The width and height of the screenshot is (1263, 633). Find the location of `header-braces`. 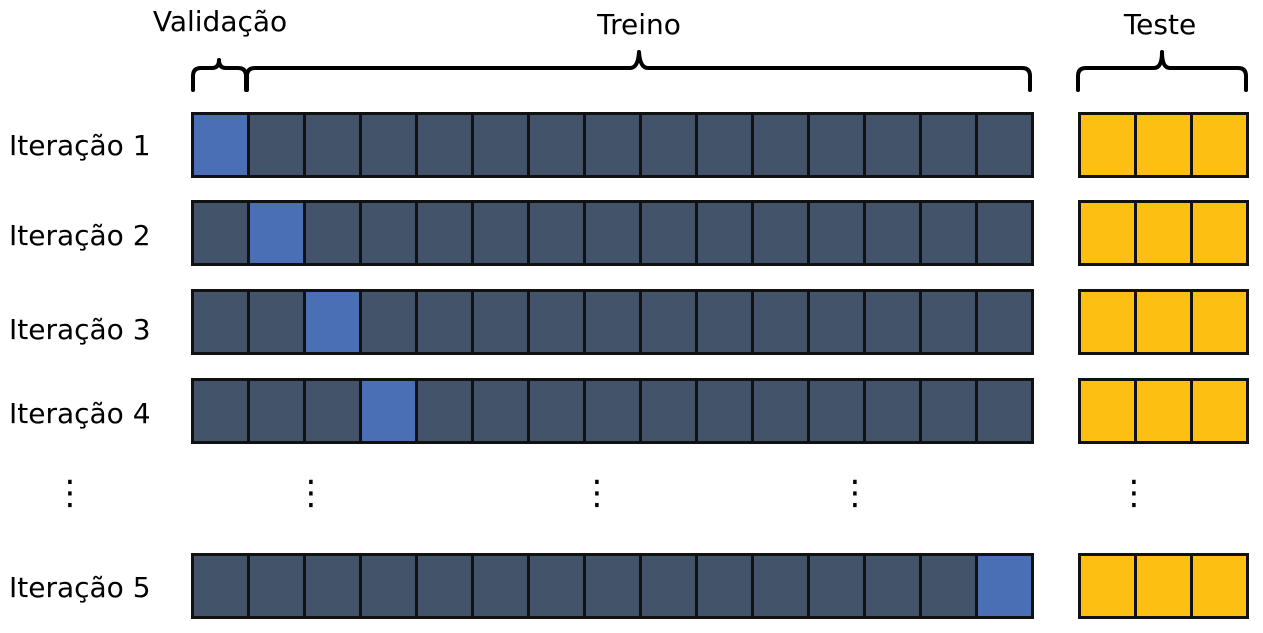

header-braces is located at coordinates (719, 71).